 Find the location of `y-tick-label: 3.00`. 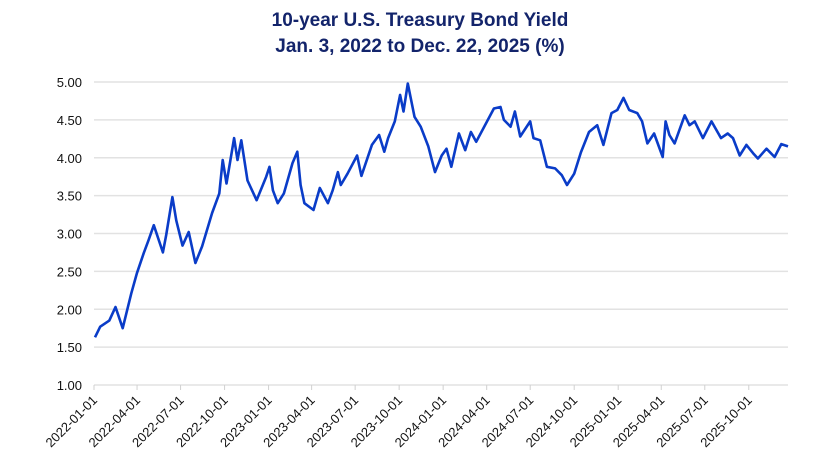

y-tick-label: 3.00 is located at coordinates (69, 234).